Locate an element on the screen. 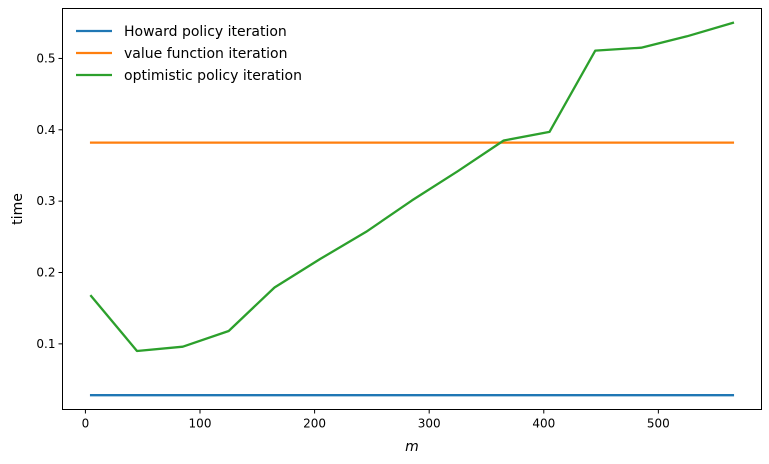 This screenshot has height=464, width=769. y-tick-label: 0.1 is located at coordinates (45, 344).